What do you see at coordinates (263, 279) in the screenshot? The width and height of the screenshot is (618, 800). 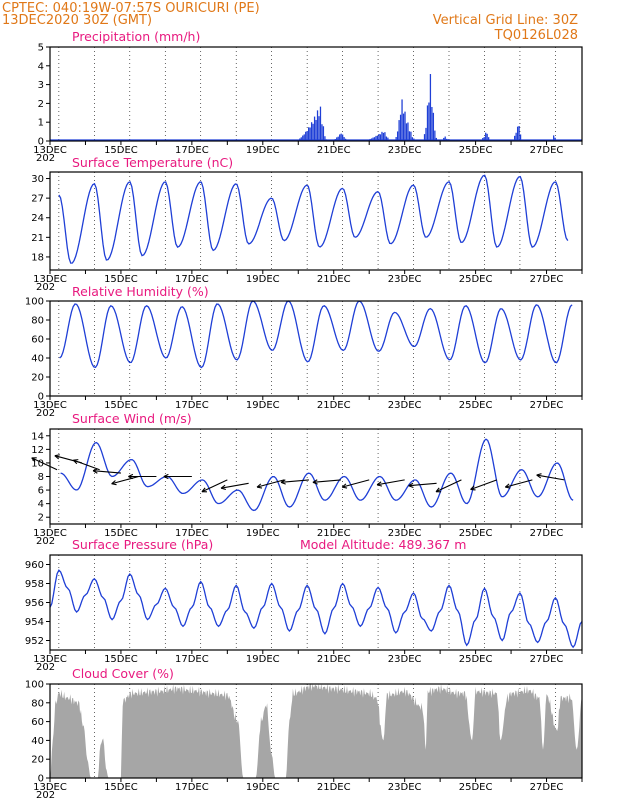 I see `temp-xtick-label: 19DEC` at bounding box center [263, 279].